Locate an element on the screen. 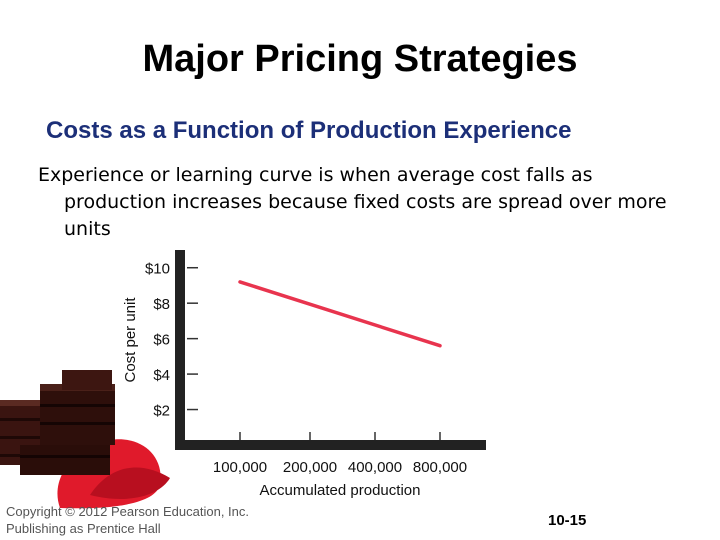 The width and height of the screenshot is (720, 540). cost-curve-line is located at coordinates (340, 314).